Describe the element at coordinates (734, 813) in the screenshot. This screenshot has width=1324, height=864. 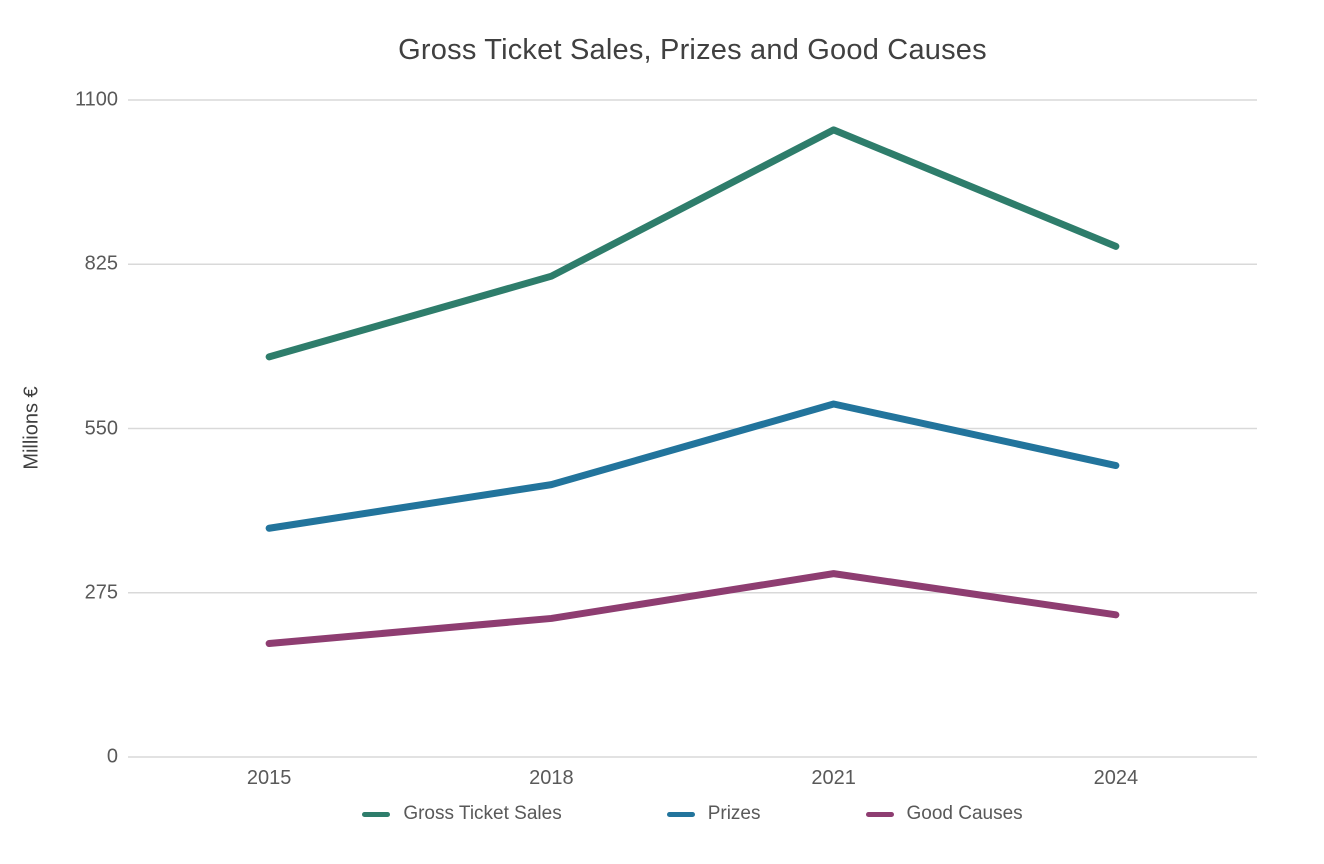
I see `legend-label-prizes: Prizes` at that location.